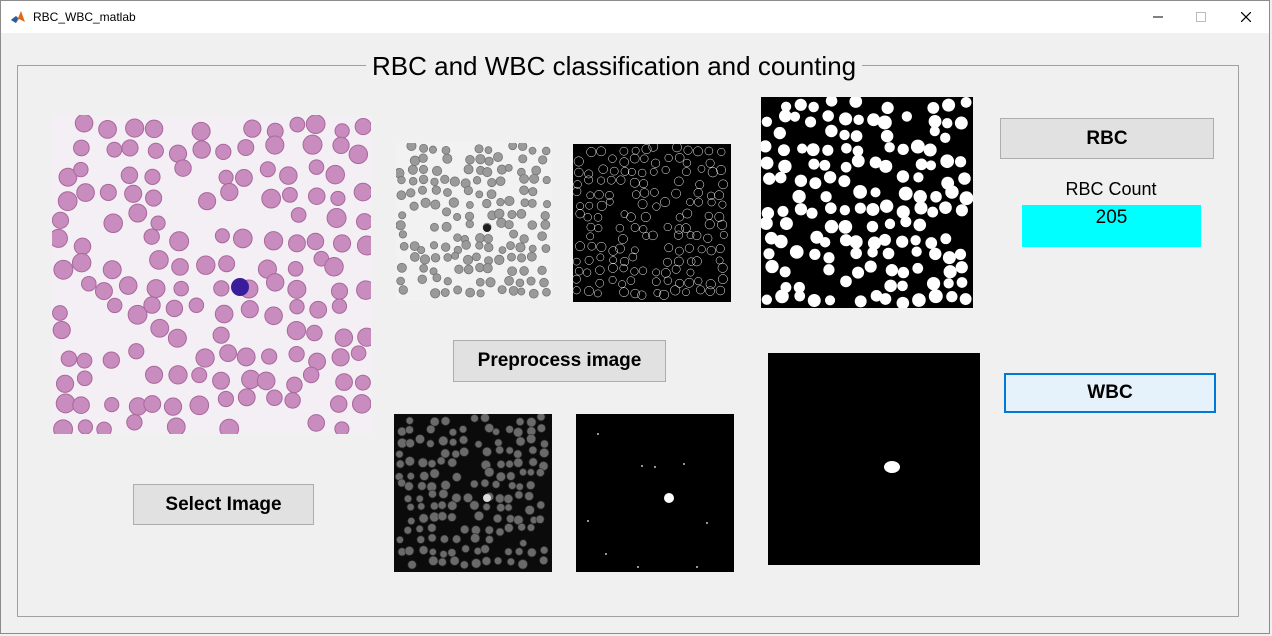 The height and width of the screenshot is (636, 1272). I want to click on original-image-canvas, so click(211, 274).